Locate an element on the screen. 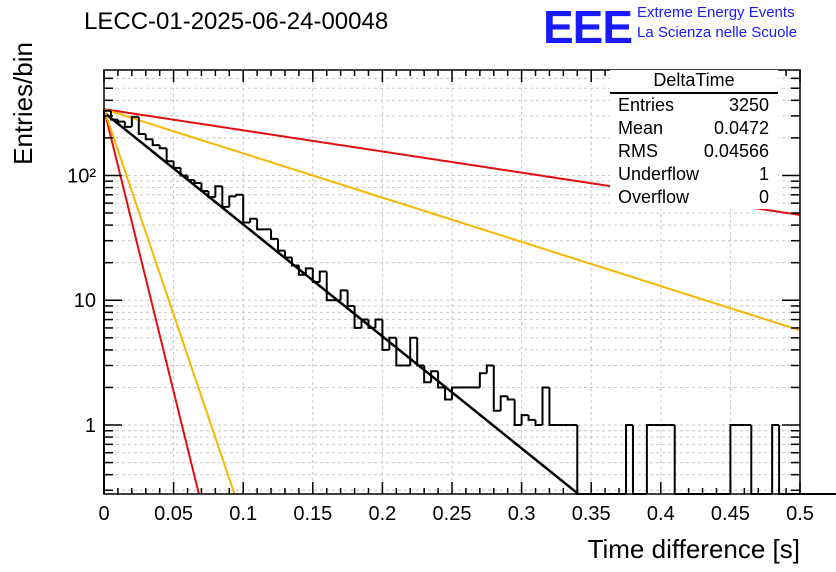  stats-value: 0 is located at coordinates (763, 197).